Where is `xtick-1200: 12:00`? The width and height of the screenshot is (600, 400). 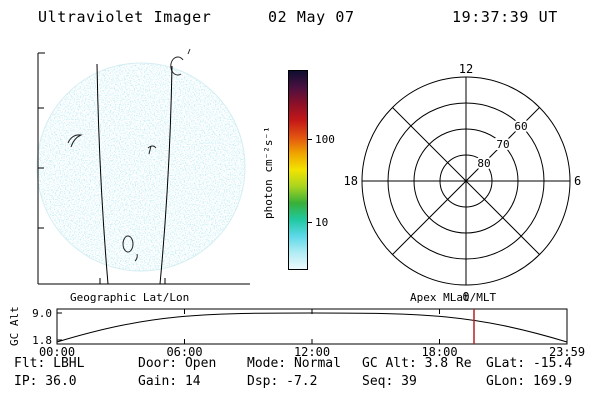
xtick-1200: 12:00 is located at coordinates (312, 352).